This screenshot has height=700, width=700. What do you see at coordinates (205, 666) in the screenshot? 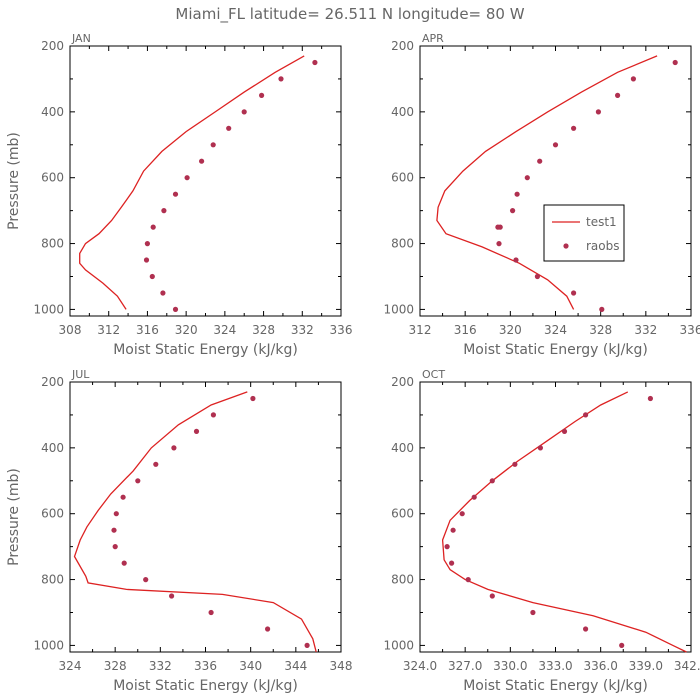
I see `x-tick-label: 336` at bounding box center [205, 666].